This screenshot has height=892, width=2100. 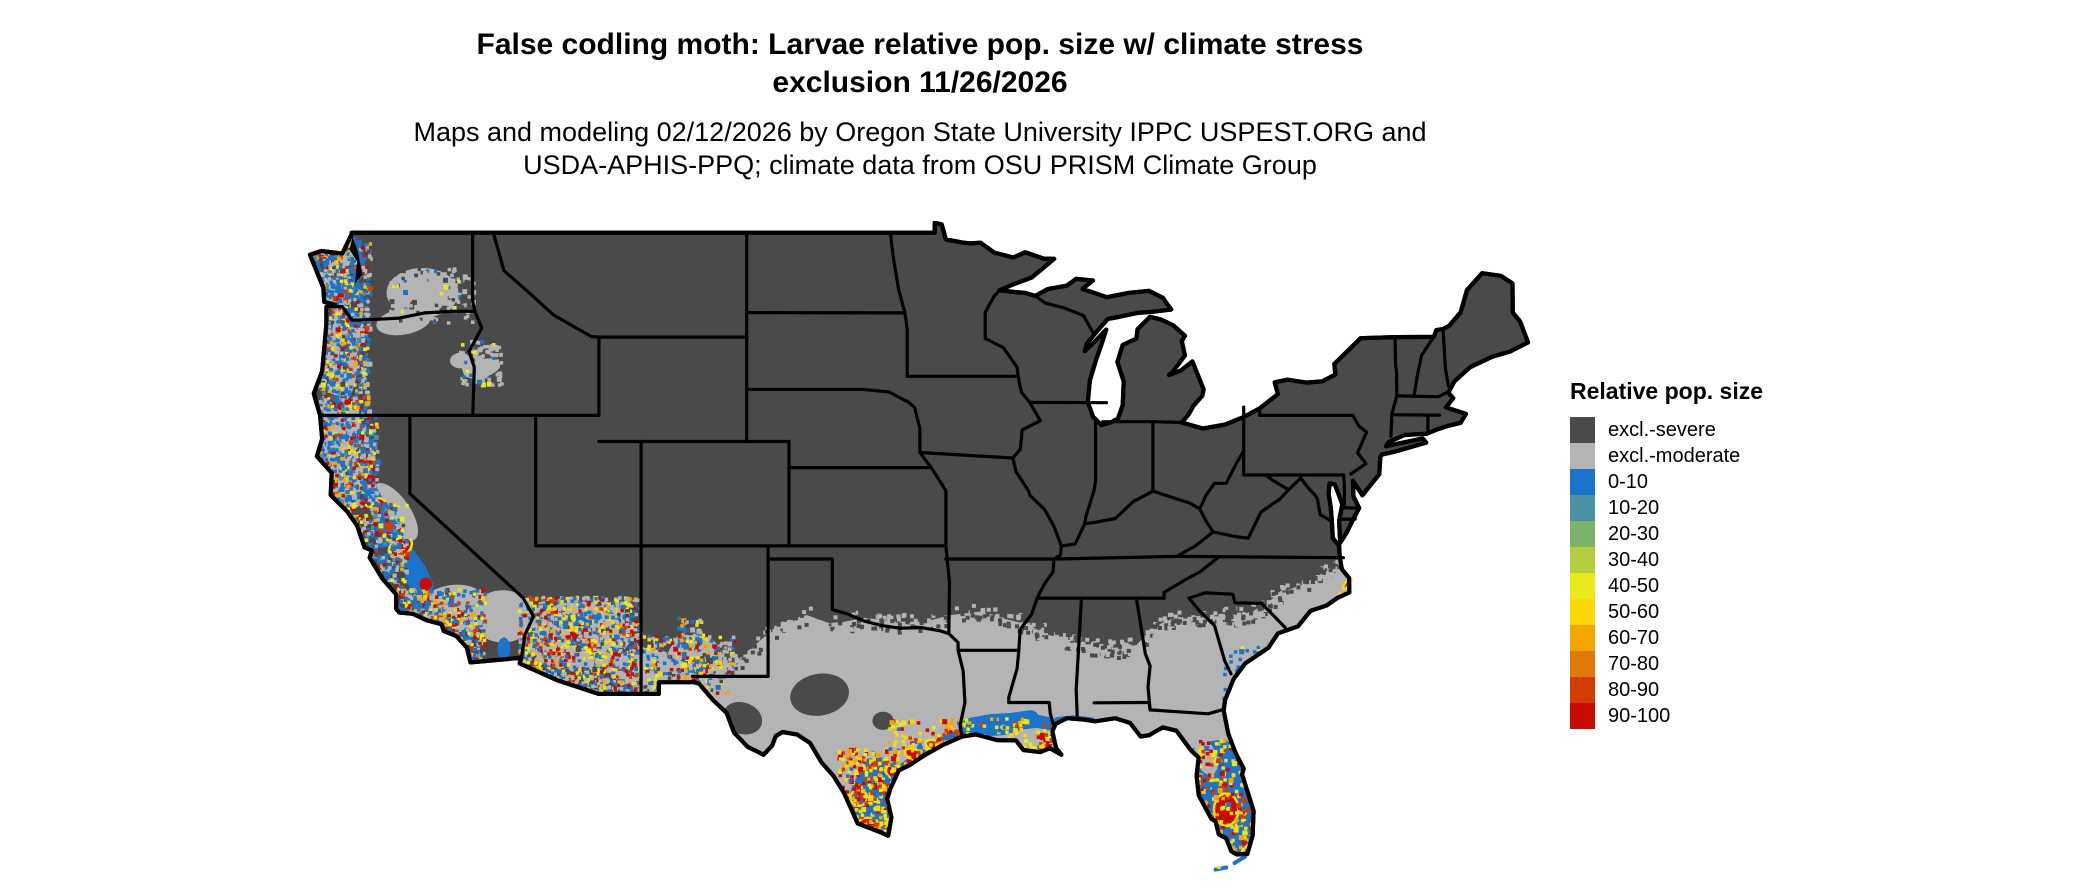 What do you see at coordinates (1666, 560) in the screenshot?
I see `legend-item: 30-40` at bounding box center [1666, 560].